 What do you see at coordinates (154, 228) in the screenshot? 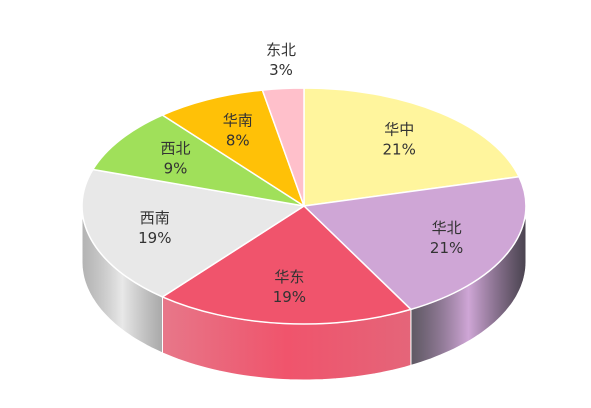
I see `pie-label-西南: 西南 19%` at bounding box center [154, 228].